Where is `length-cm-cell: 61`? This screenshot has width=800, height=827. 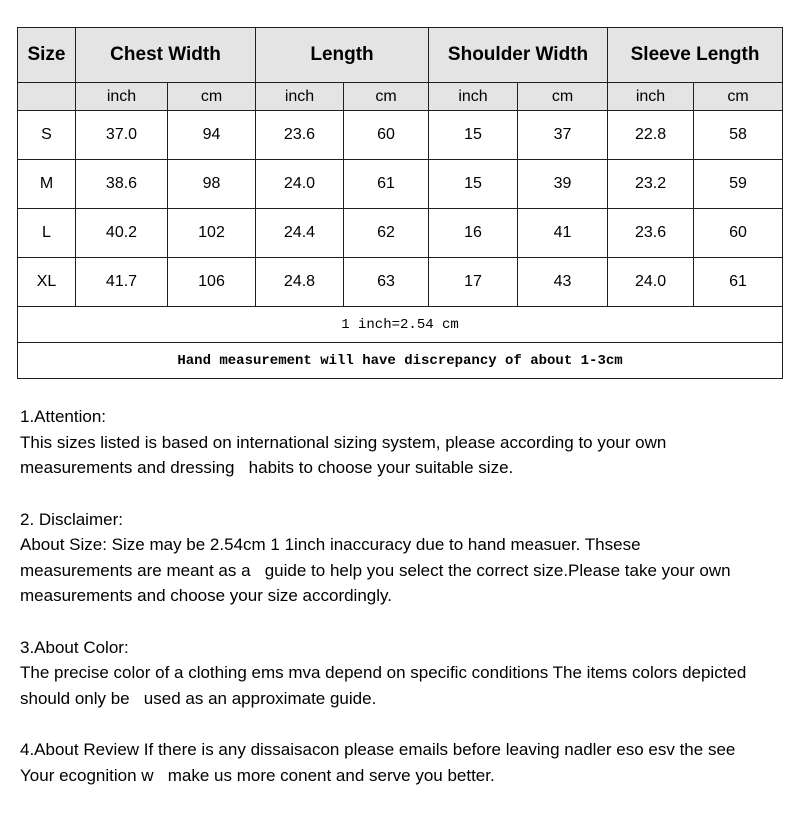 length-cm-cell: 61 is located at coordinates (386, 184).